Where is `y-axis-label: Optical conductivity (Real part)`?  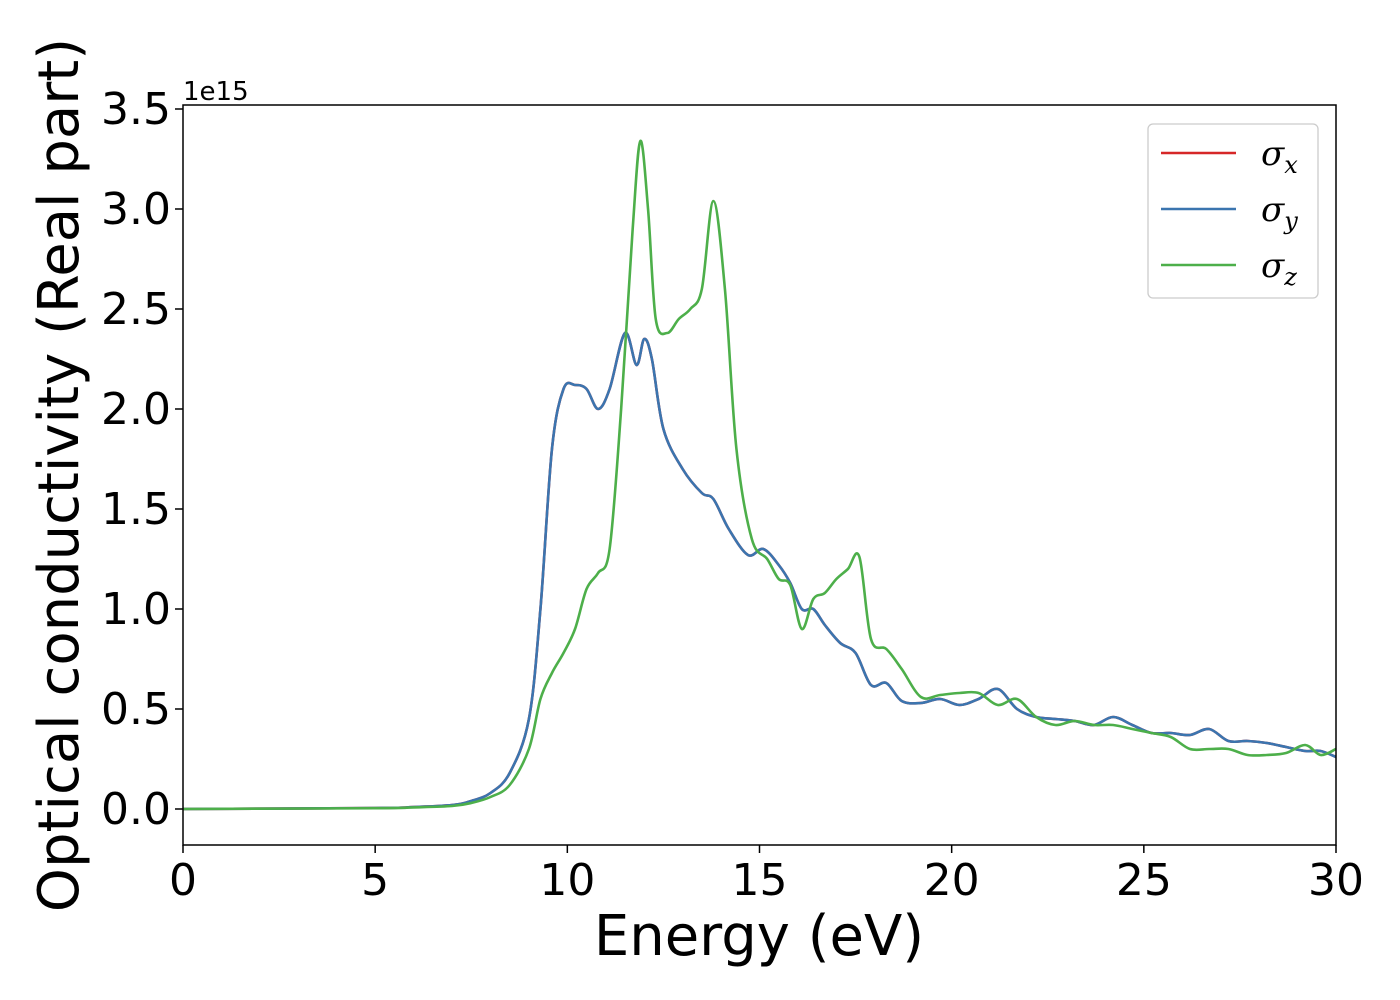
y-axis-label: Optical conductivity (Real part) is located at coordinates (59, 475).